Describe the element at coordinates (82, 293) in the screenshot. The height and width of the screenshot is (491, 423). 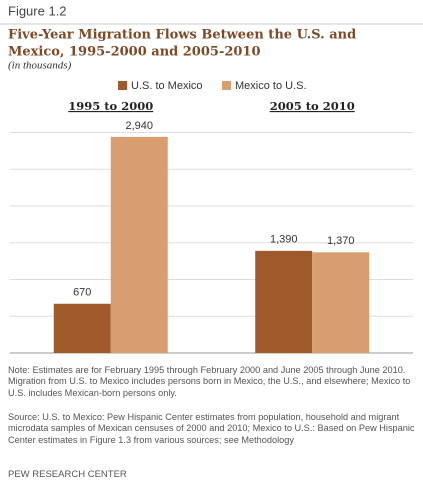
I see `value-label: 670` at that location.